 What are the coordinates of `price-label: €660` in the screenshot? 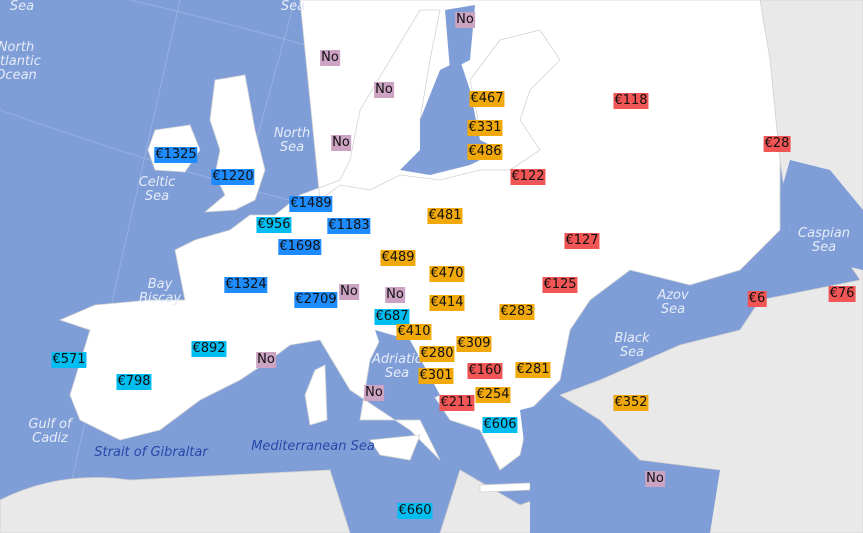 It's located at (415, 511).